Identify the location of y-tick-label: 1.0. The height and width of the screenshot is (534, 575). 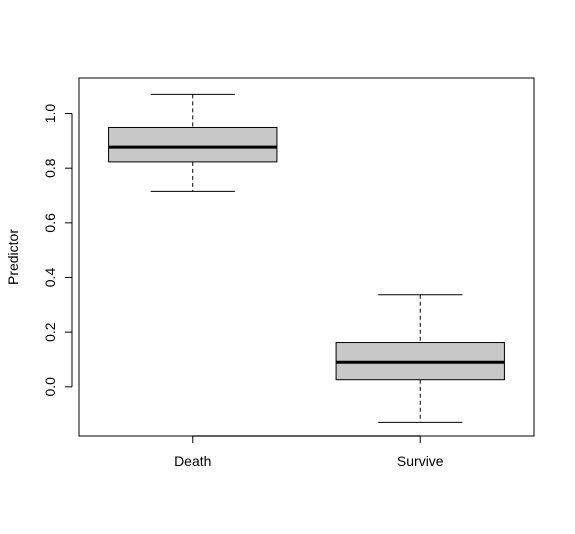
(50, 114).